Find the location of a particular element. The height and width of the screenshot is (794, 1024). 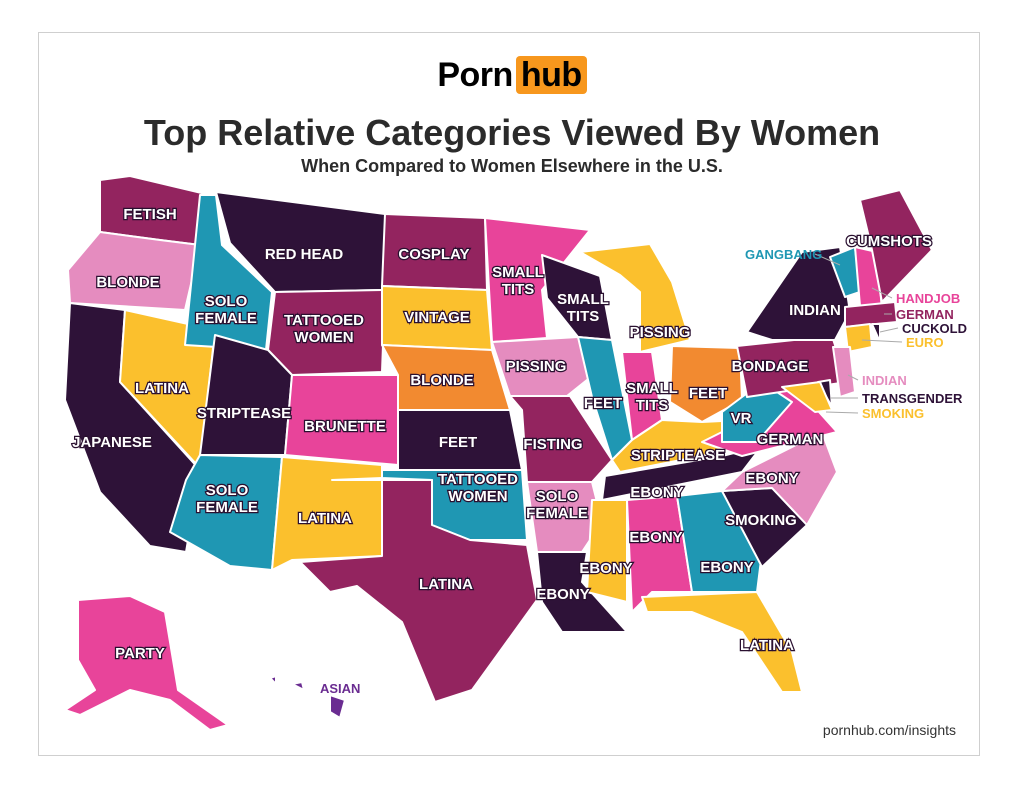

callout-label: INDIAN is located at coordinates (884, 380).